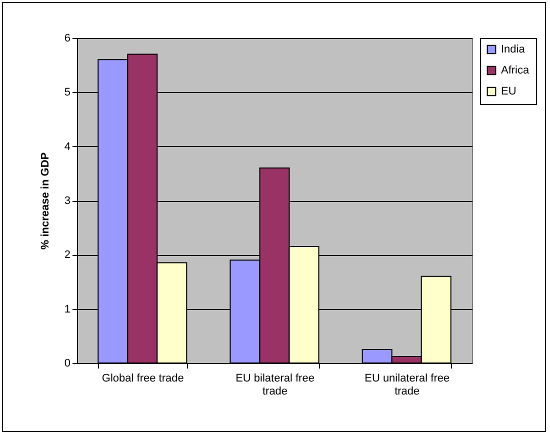 The height and width of the screenshot is (436, 550). I want to click on y-tick-label: 2, so click(67, 255).